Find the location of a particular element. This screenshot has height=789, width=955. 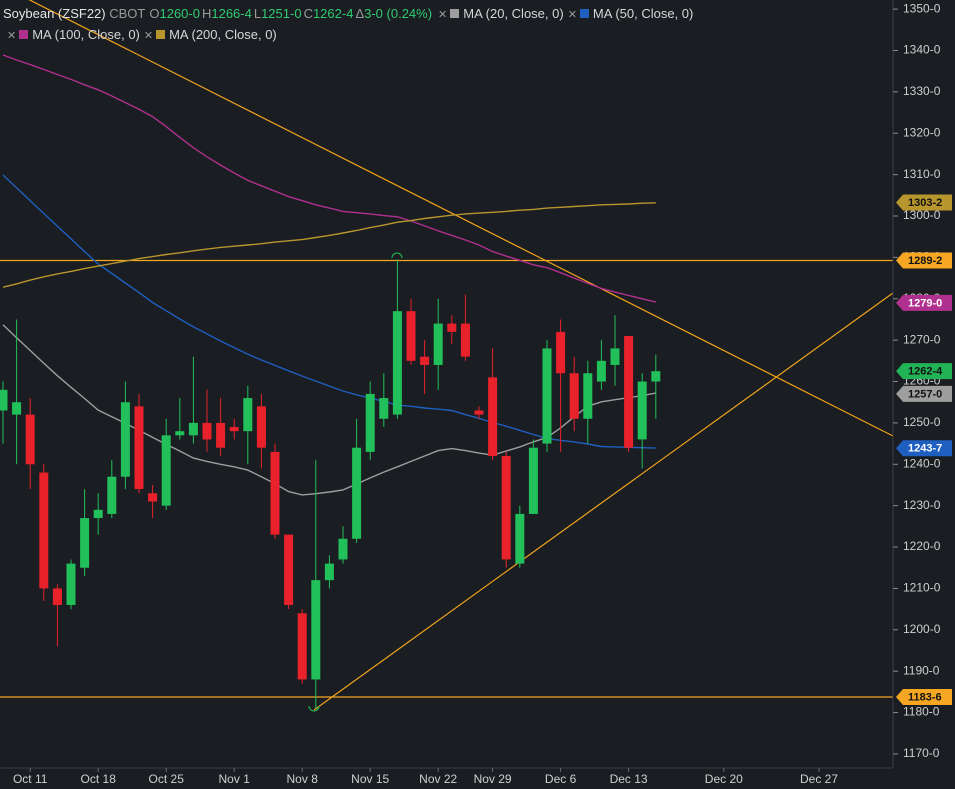

y-tick-label: 1310-0 is located at coordinates (922, 174).